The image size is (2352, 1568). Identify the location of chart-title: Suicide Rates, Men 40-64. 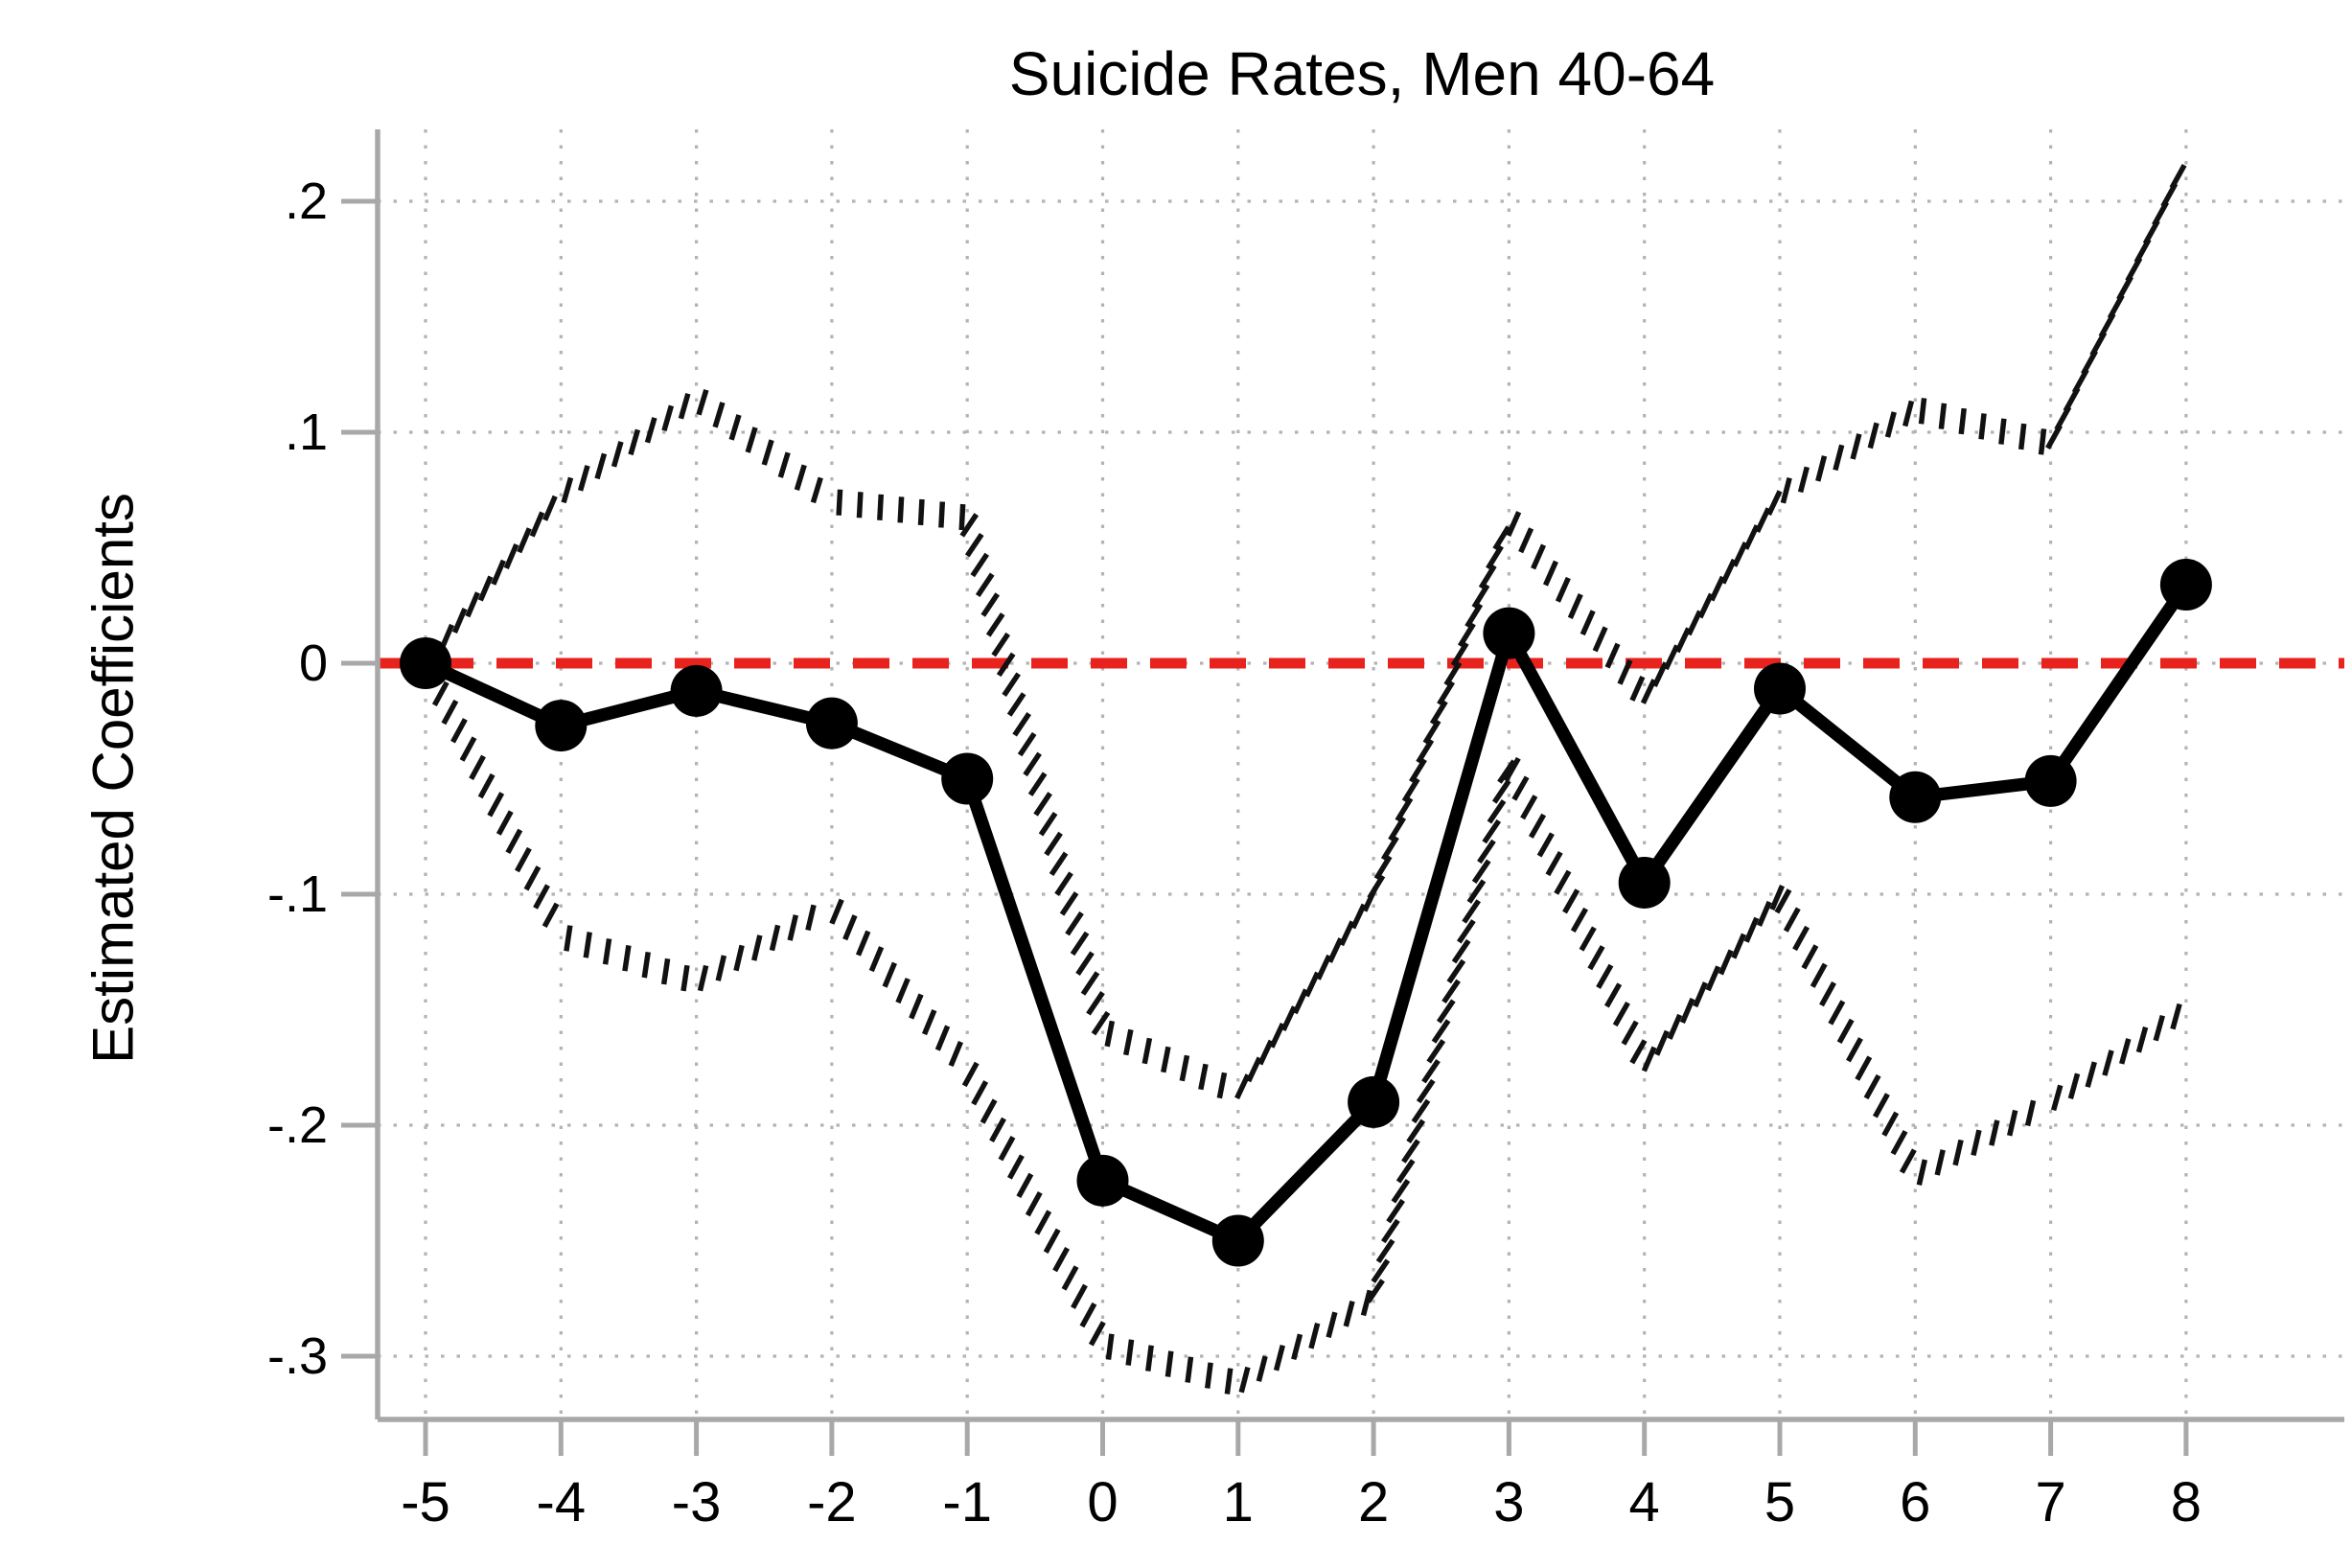
(1362, 73).